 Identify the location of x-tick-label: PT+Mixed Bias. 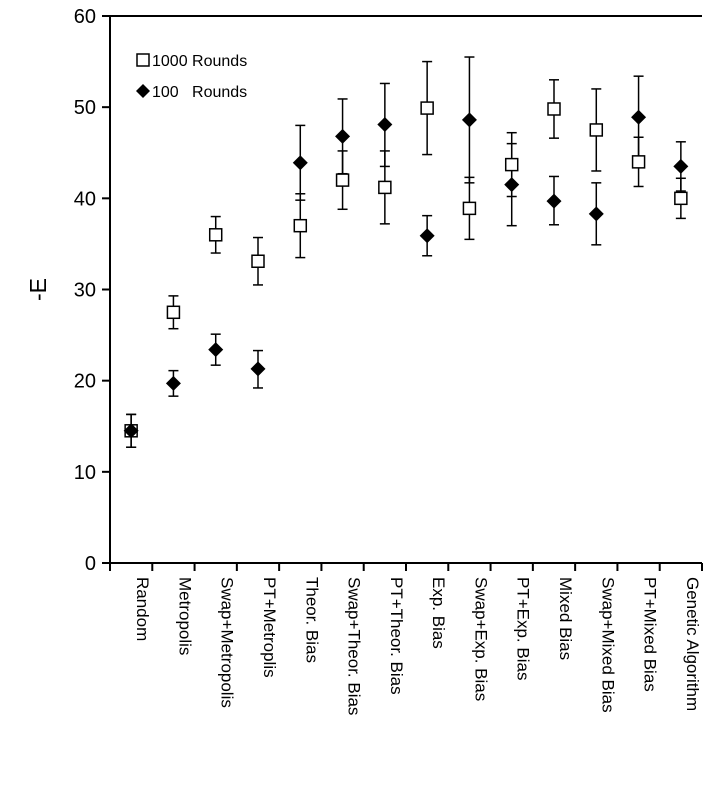
(650, 634).